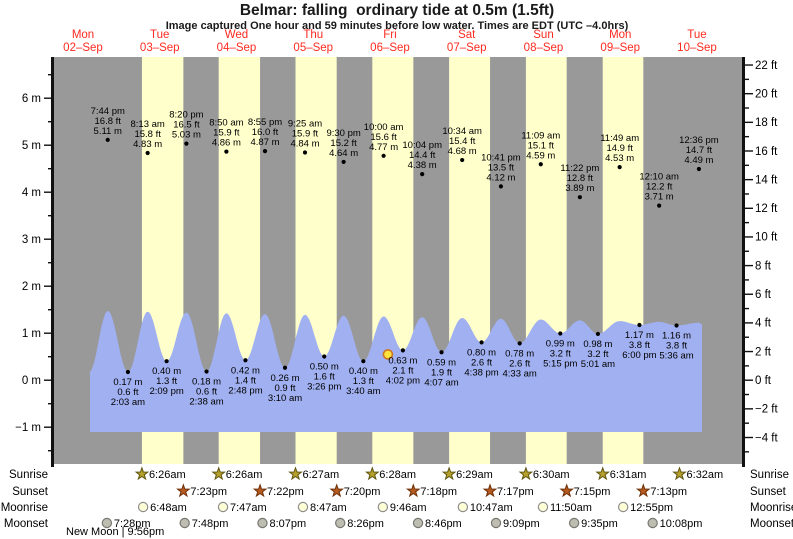  Describe the element at coordinates (397, 475) in the screenshot. I see `sunrise-time: 6:28am` at that location.